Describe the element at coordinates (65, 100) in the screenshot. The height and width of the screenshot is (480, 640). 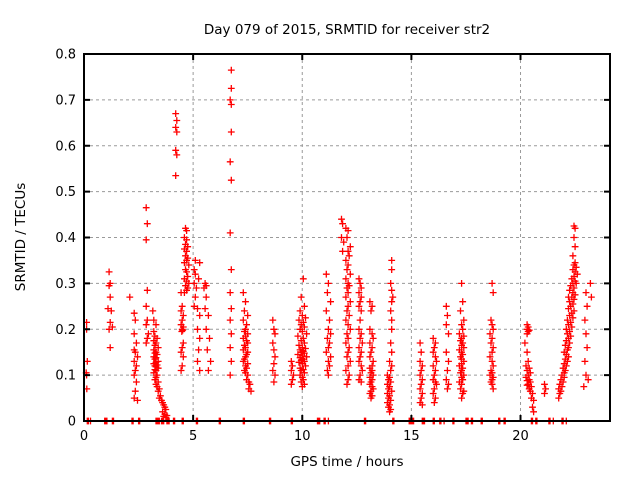
I see `y-tick-label: 0.7` at that location.